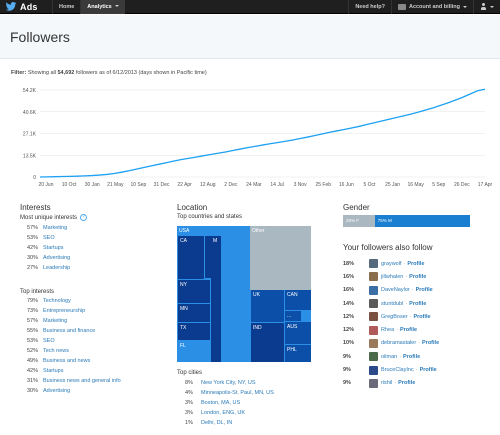  Describe the element at coordinates (184, 231) in the screenshot. I see `treemap-usa: USA` at that location.